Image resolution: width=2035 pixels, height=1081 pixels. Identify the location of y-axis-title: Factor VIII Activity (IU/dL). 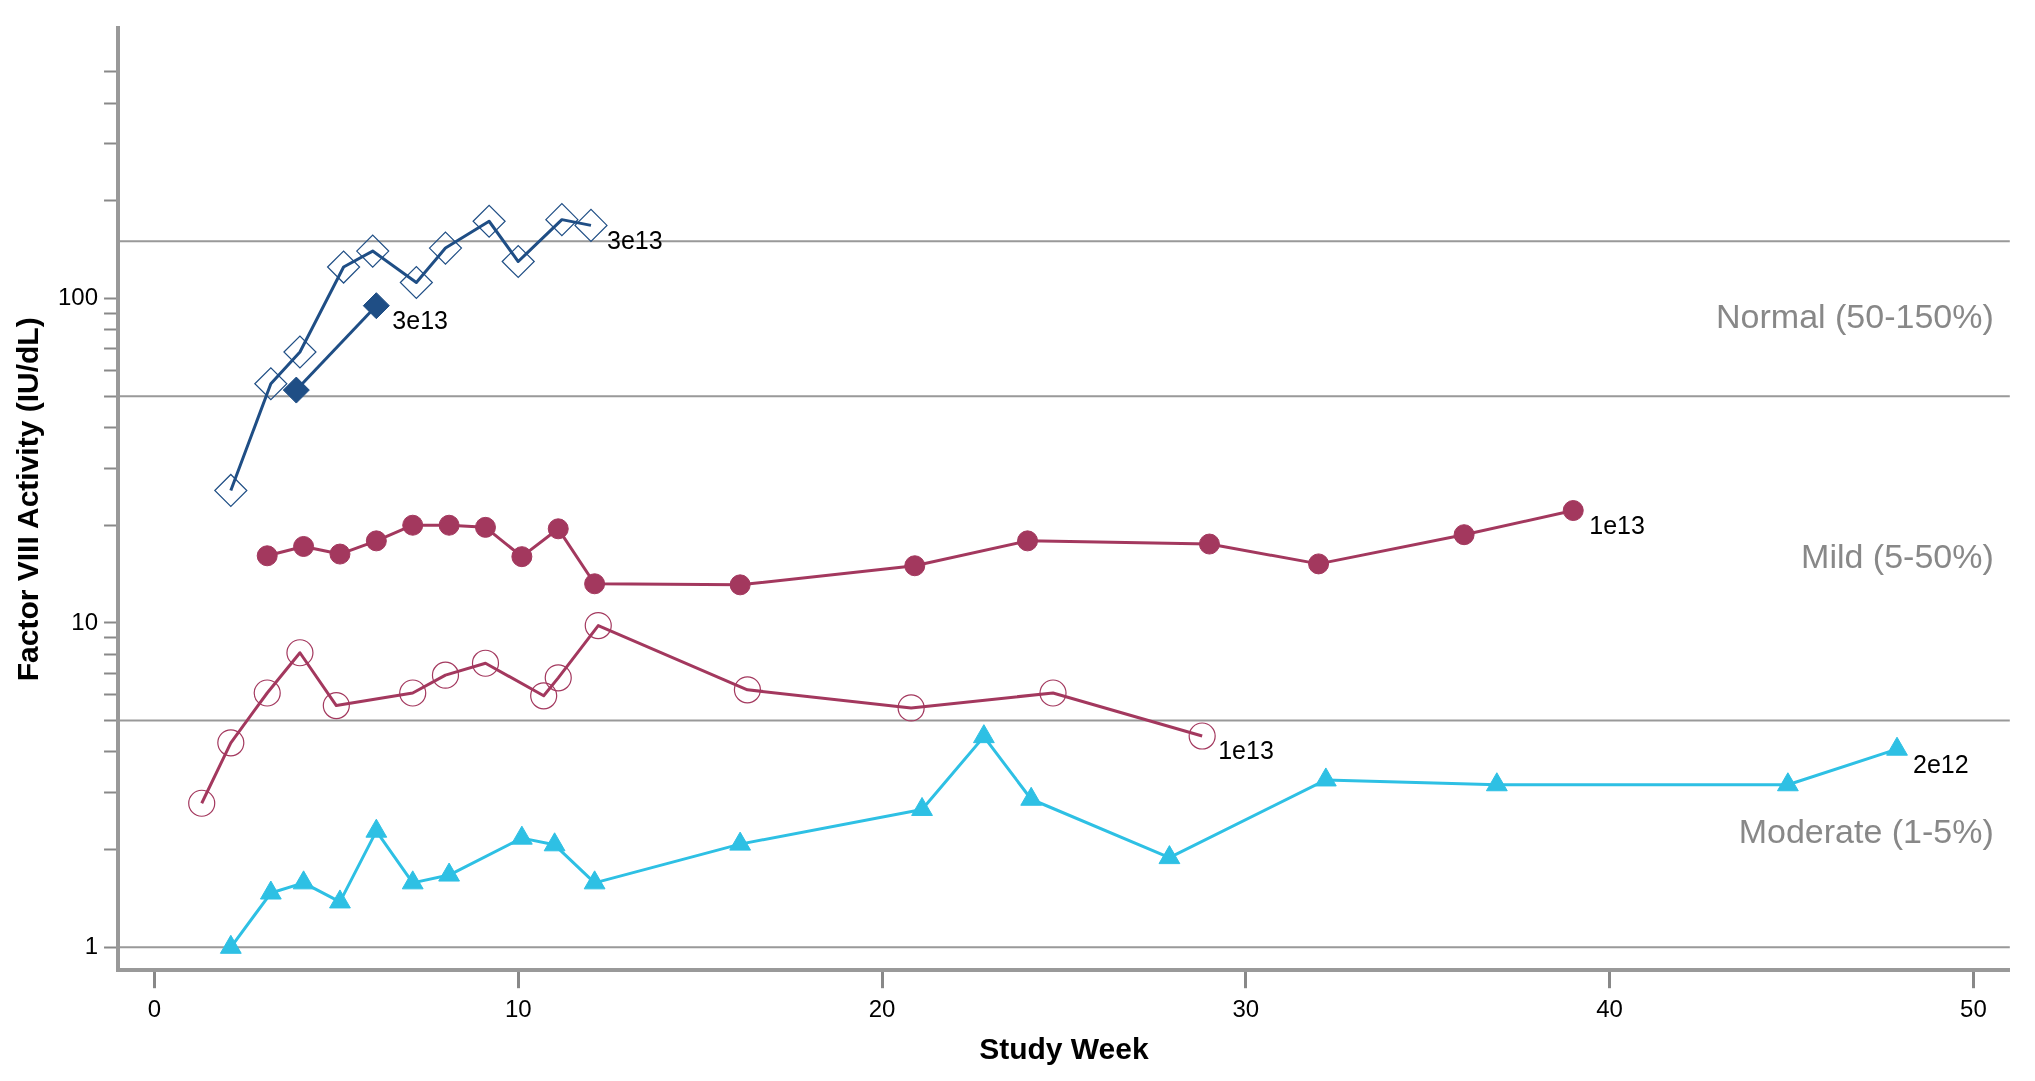
(28, 499).